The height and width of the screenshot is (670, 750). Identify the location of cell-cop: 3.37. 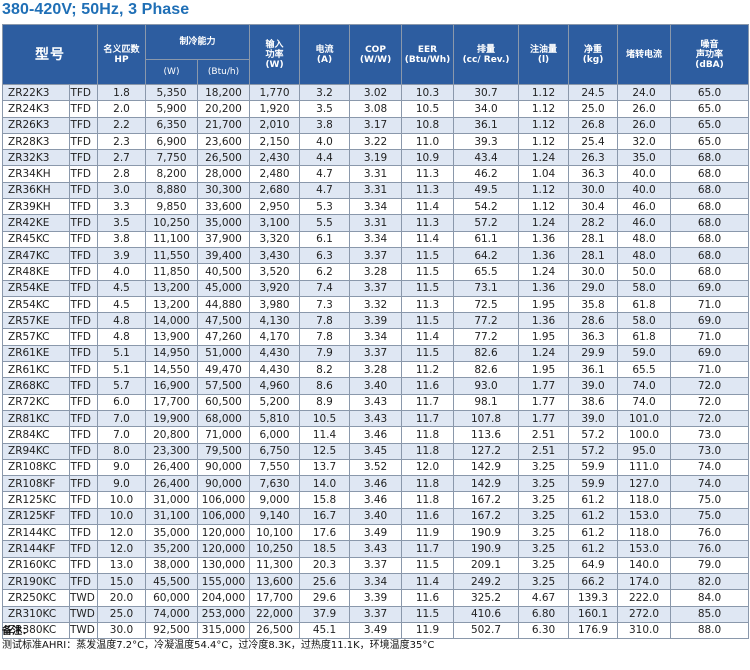
(376, 353).